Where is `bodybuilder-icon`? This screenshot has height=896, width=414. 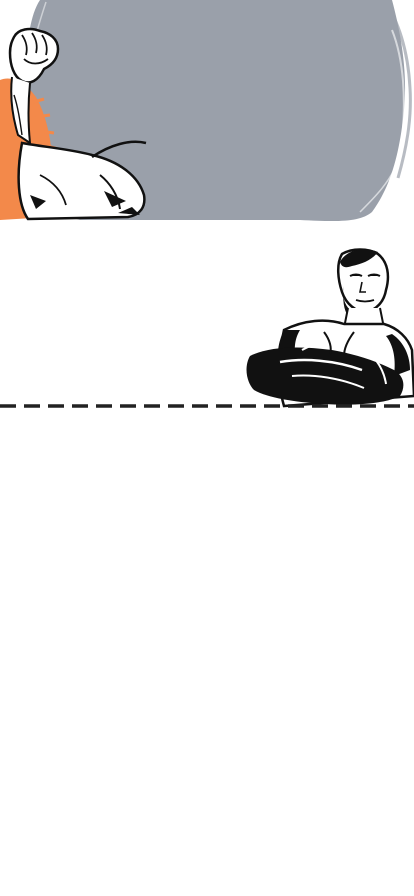
bodybuilder-icon is located at coordinates (330, 328).